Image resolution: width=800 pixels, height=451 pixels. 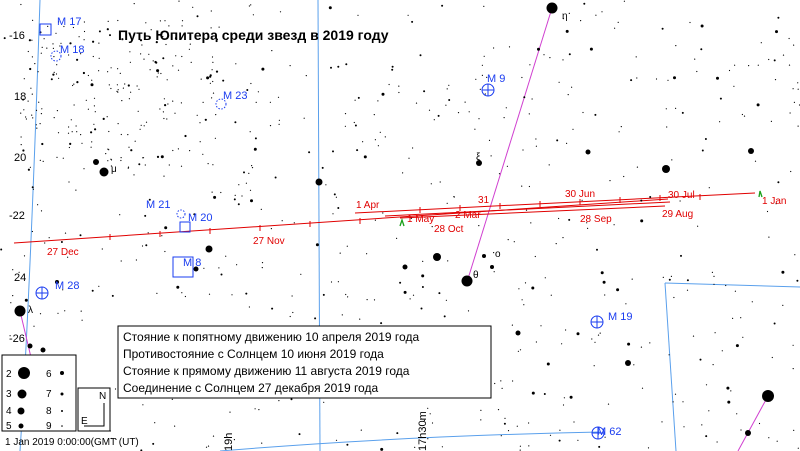 I want to click on label-mu: μ, so click(x=114, y=169).